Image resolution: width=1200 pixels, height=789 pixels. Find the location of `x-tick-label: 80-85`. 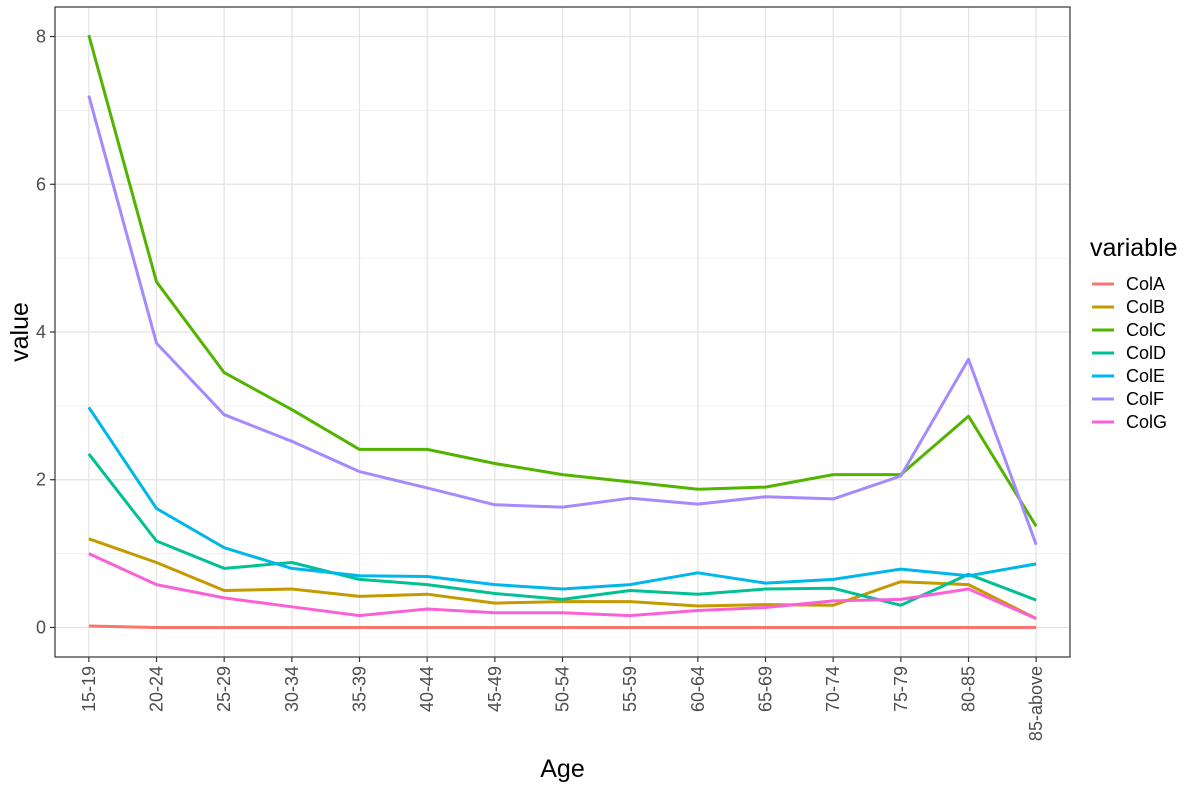

x-tick-label: 80-85 is located at coordinates (969, 689).